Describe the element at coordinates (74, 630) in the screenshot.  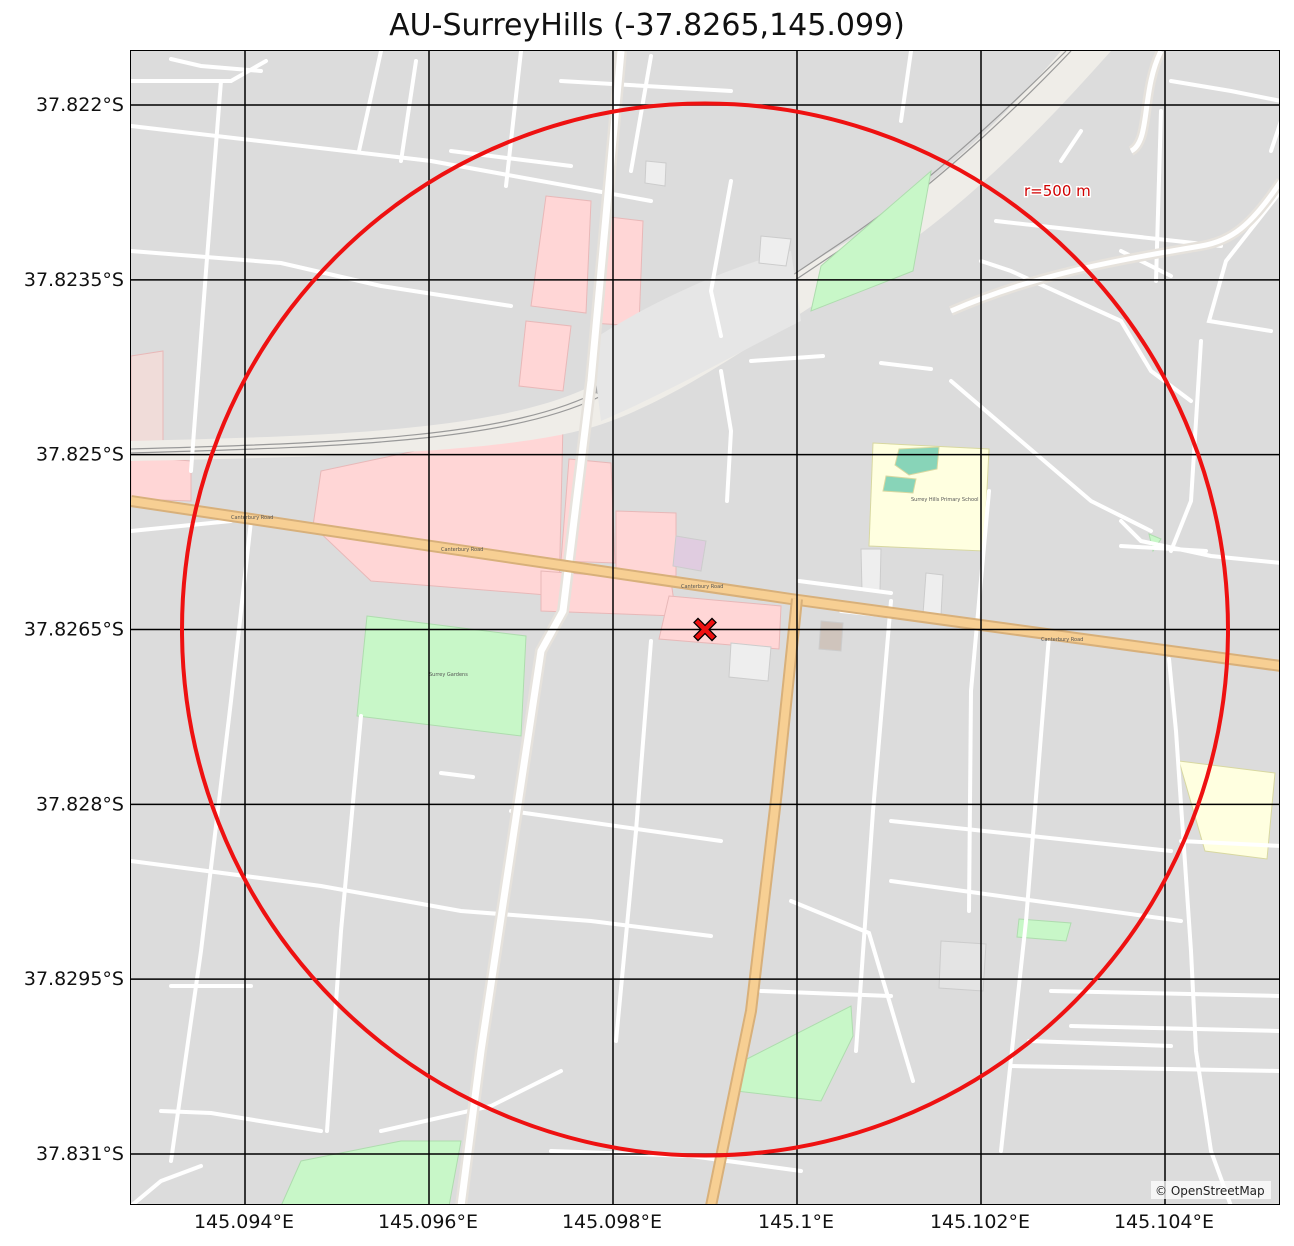
I see `lat-tick-label: 37.8265°S` at that location.